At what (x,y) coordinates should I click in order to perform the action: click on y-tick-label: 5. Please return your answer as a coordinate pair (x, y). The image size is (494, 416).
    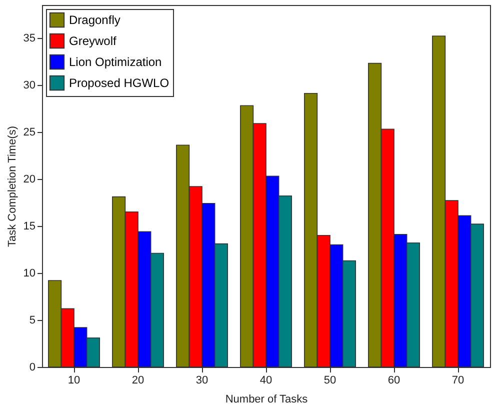
    Looking at the image, I should click on (32, 320).